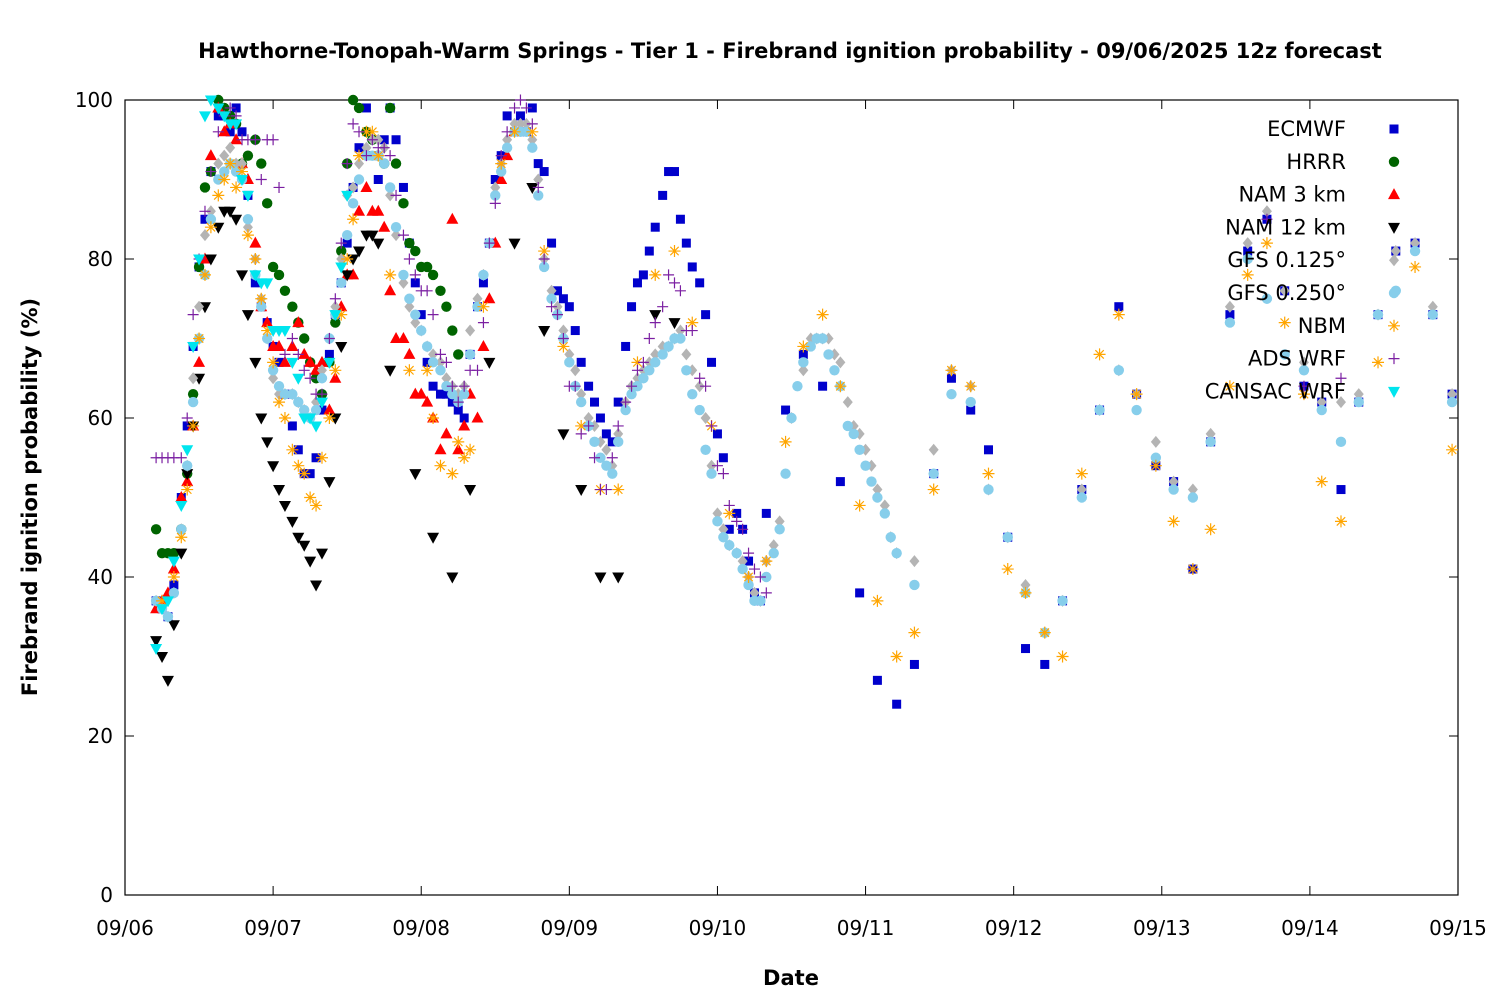  Describe the element at coordinates (1394, 129) in the screenshot. I see `legend-marker` at that location.